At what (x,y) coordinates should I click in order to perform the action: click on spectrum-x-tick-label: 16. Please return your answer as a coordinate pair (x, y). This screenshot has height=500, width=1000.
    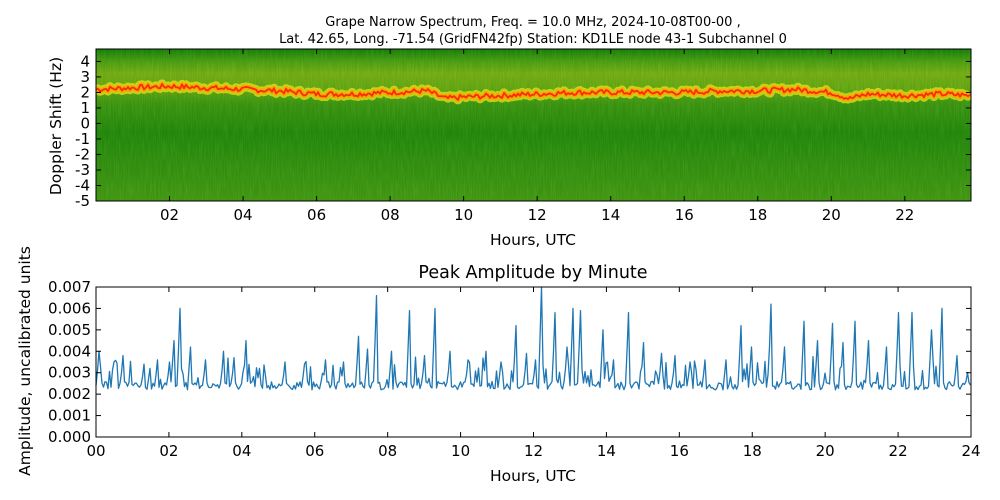
    Looking at the image, I should click on (684, 215).